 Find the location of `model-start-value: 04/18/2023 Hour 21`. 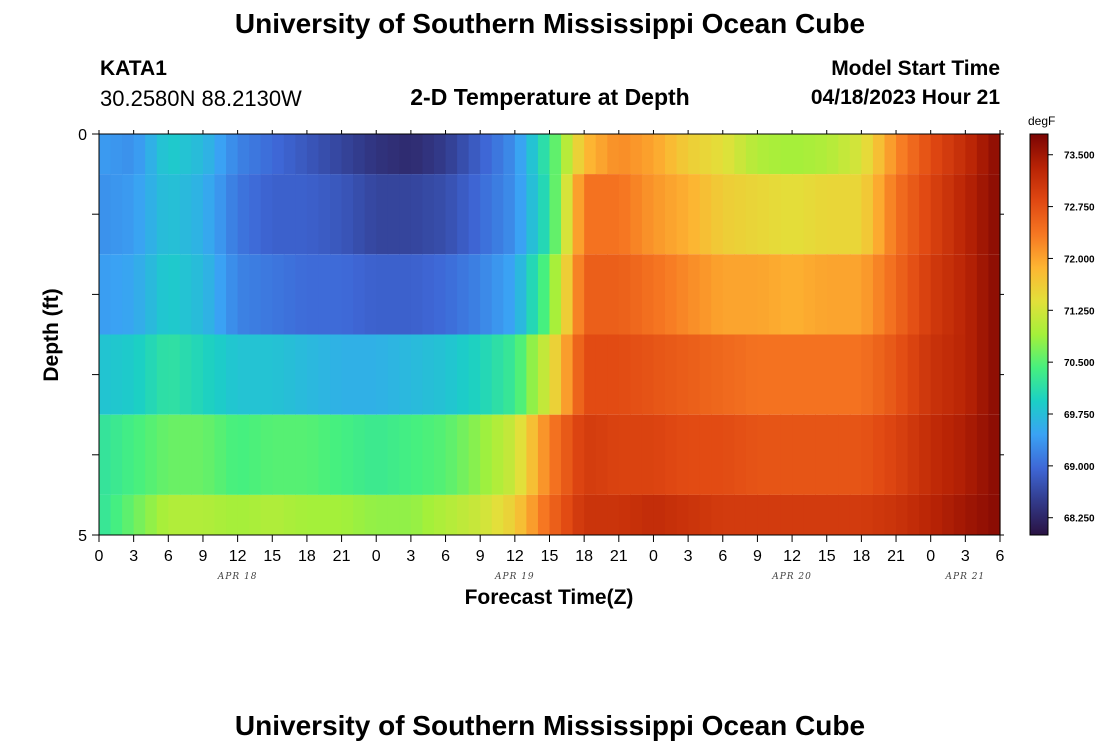

model-start-value: 04/18/2023 Hour 21 is located at coordinates (905, 97).